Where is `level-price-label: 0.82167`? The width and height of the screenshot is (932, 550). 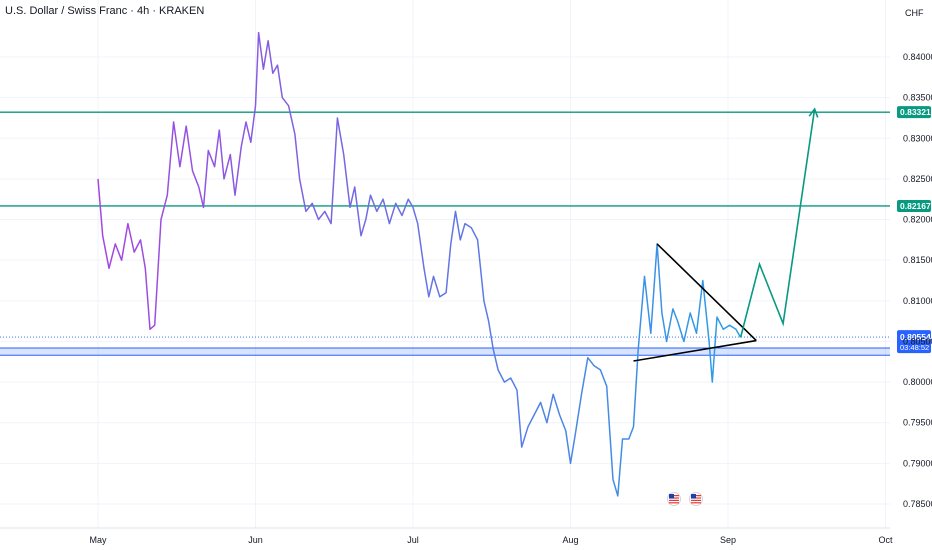 level-price-label: 0.82167 is located at coordinates (915, 206).